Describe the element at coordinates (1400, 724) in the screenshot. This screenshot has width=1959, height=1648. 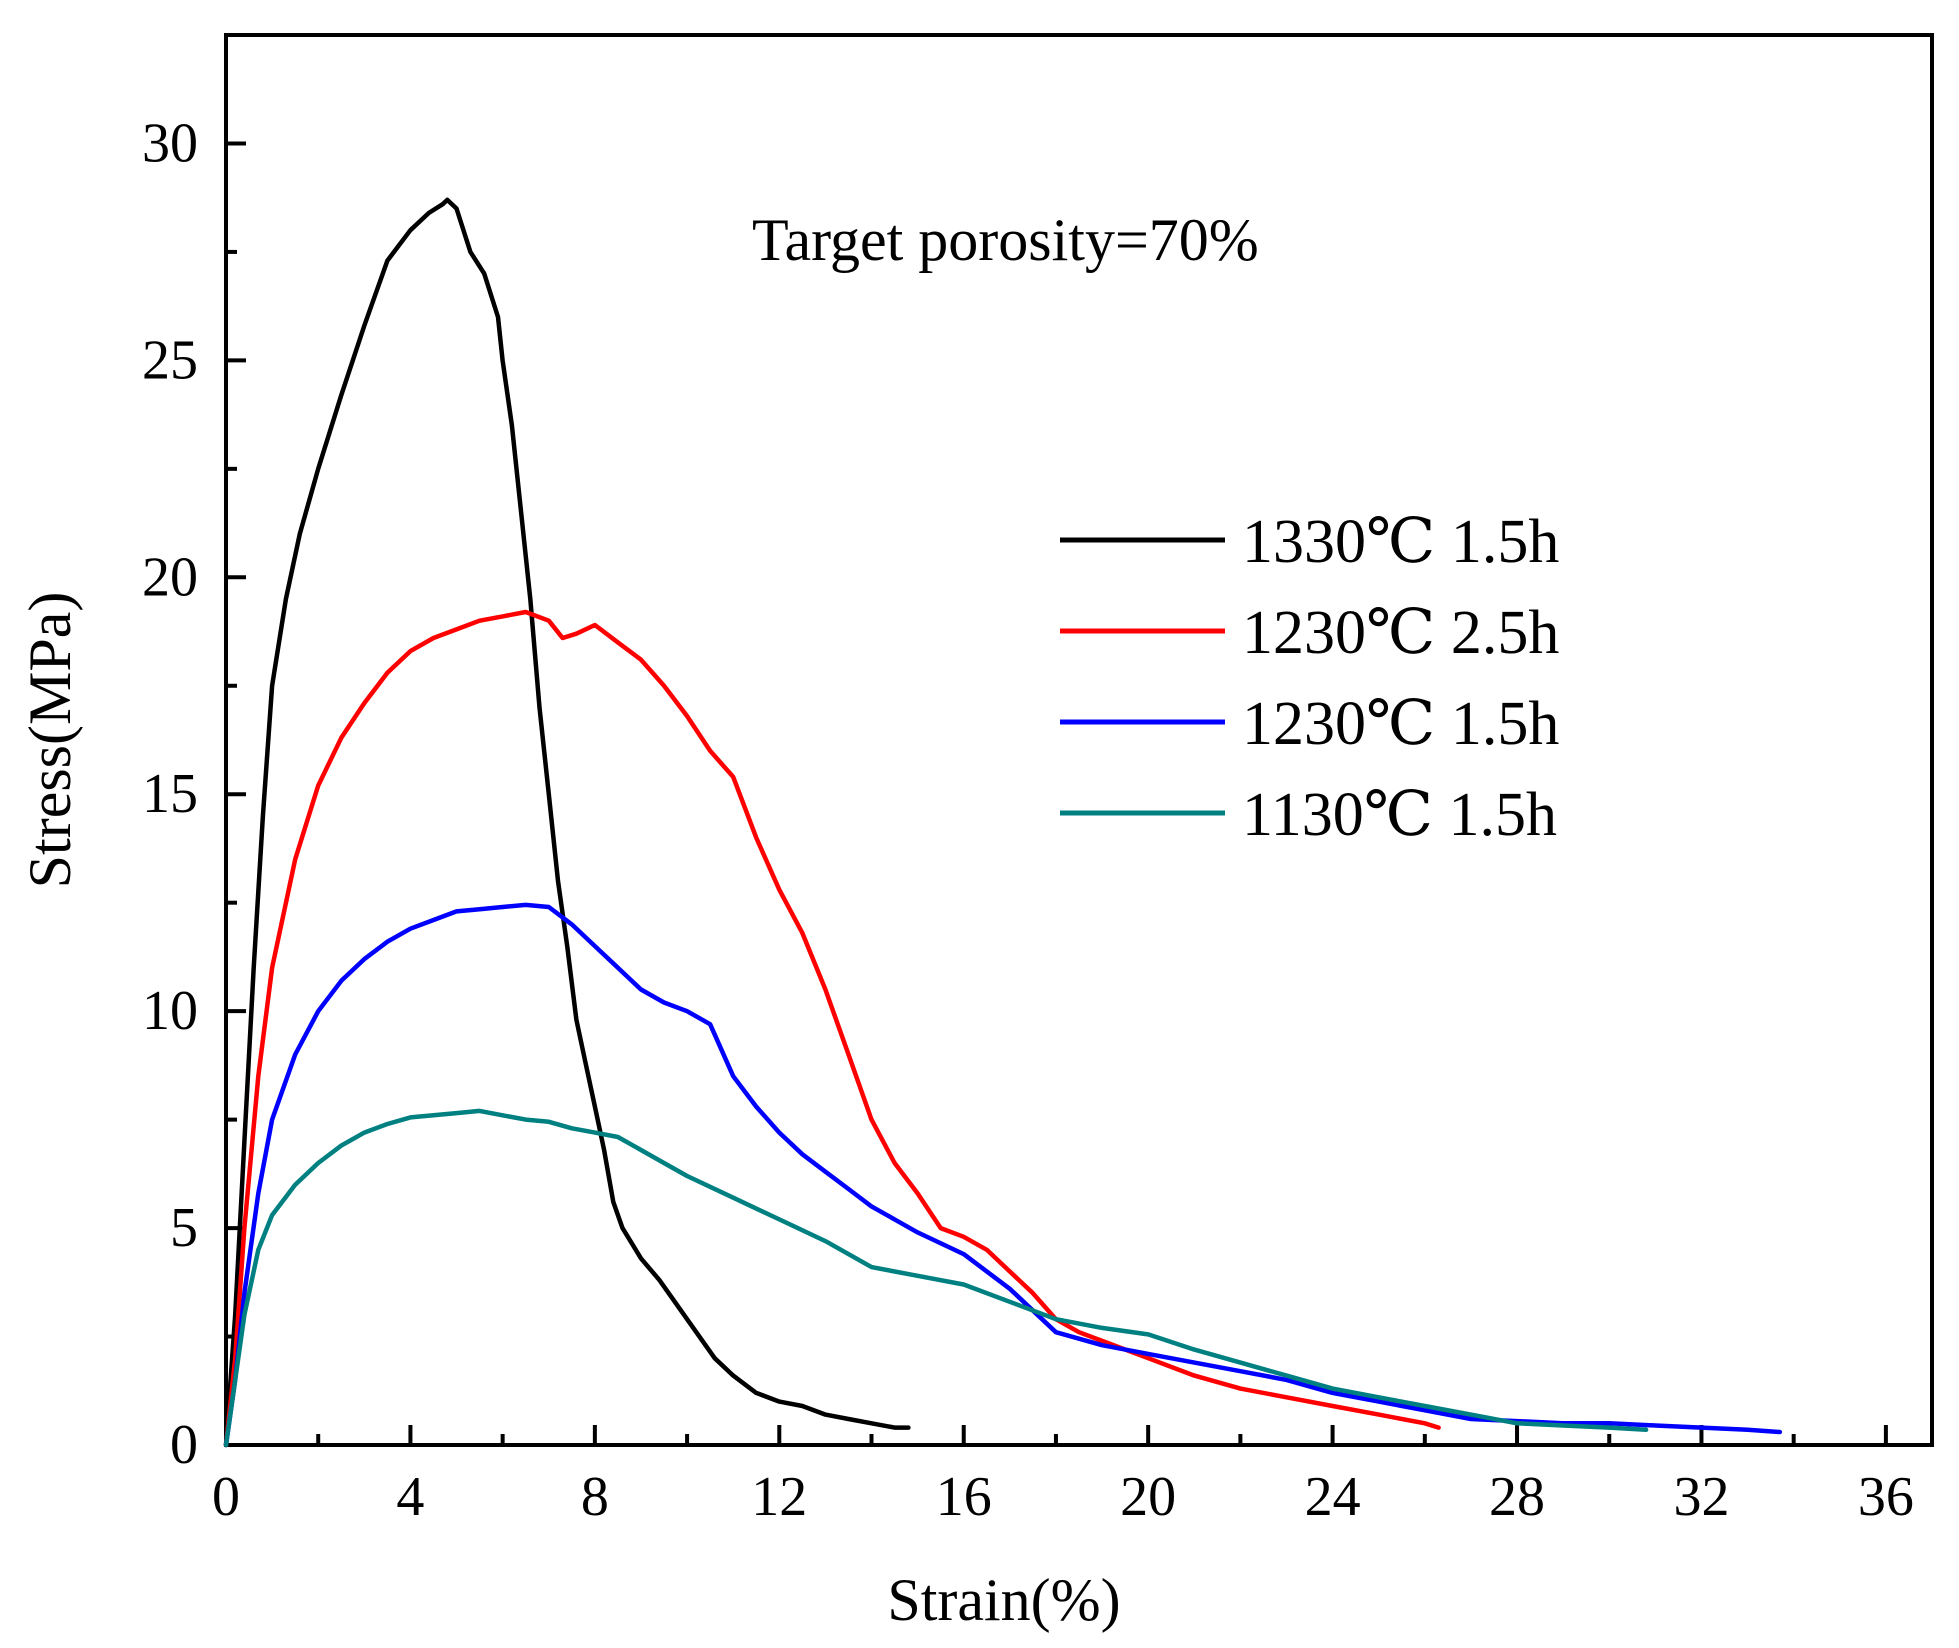
I see `legend-label-3: 1230℃ 1.5h` at that location.